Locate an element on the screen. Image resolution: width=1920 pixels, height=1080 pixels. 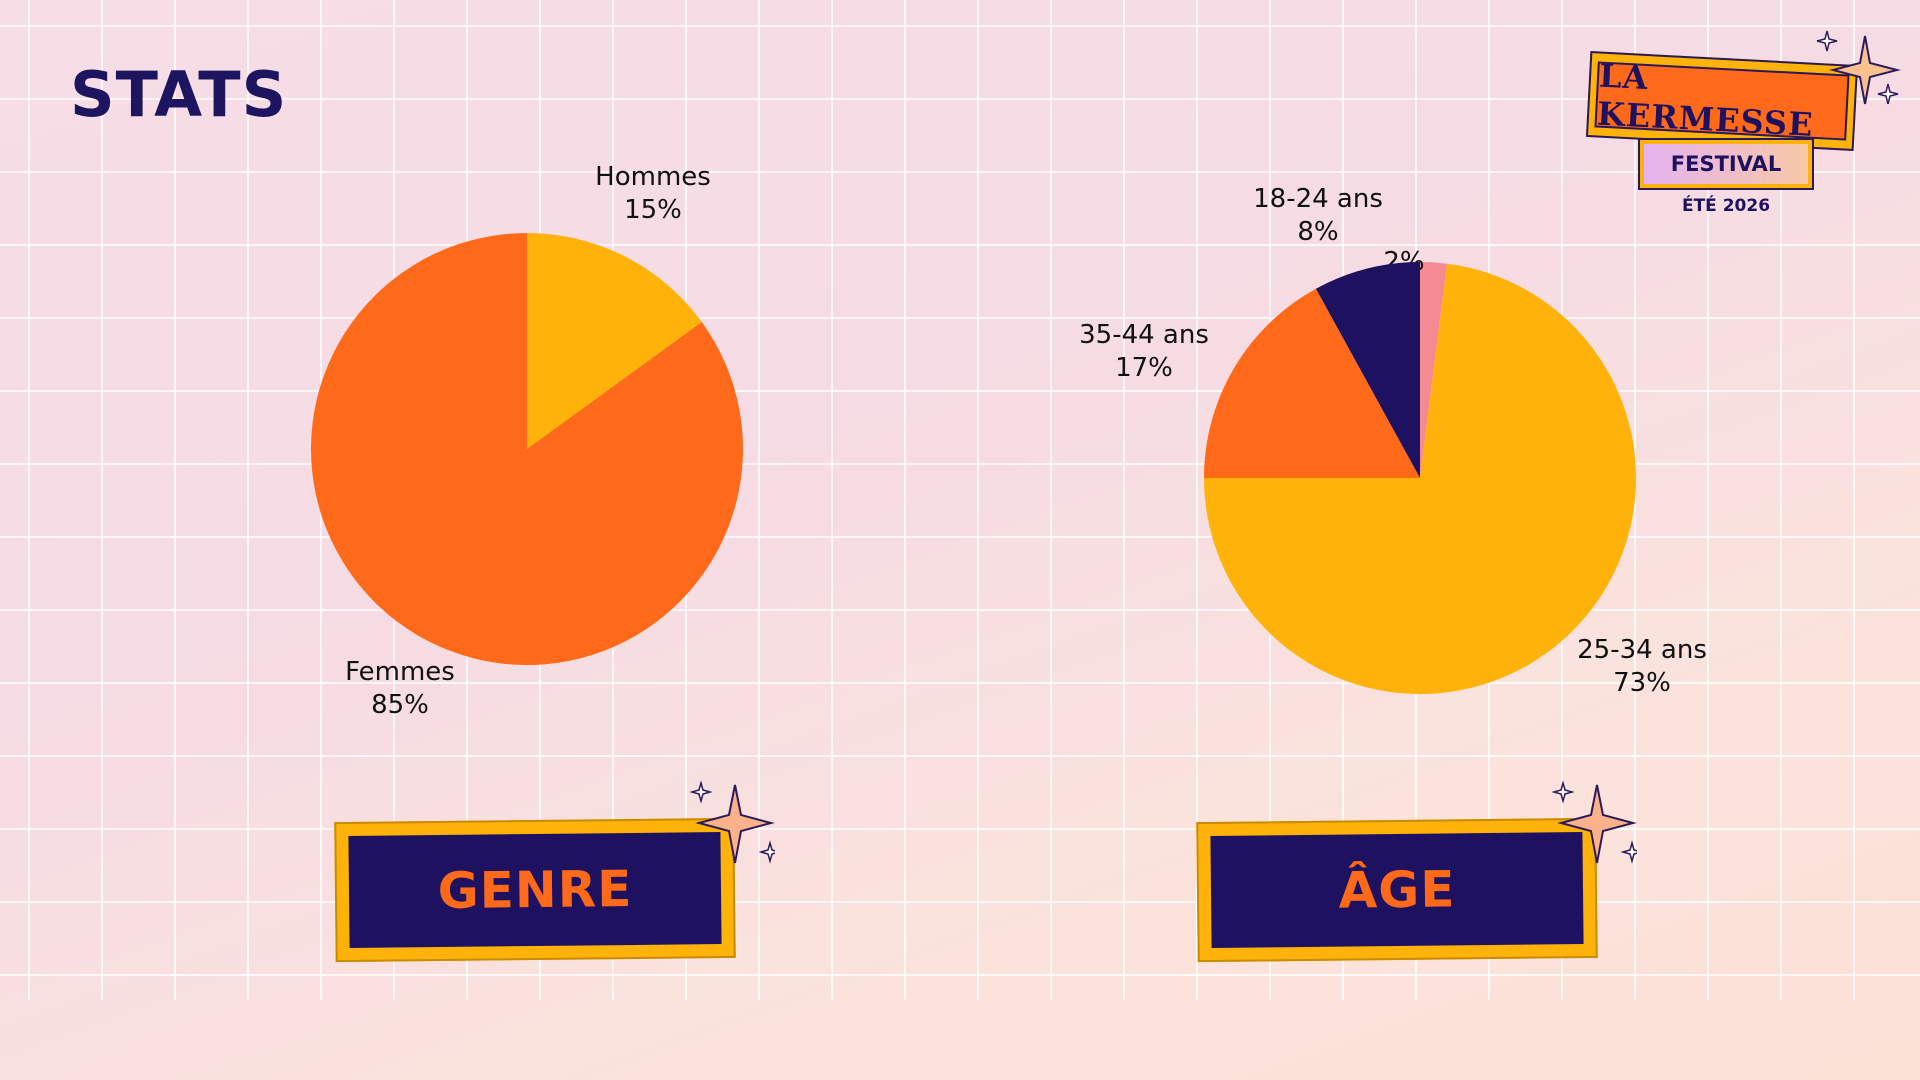
slice-label: 18-24 ans 8% is located at coordinates (1318, 215).